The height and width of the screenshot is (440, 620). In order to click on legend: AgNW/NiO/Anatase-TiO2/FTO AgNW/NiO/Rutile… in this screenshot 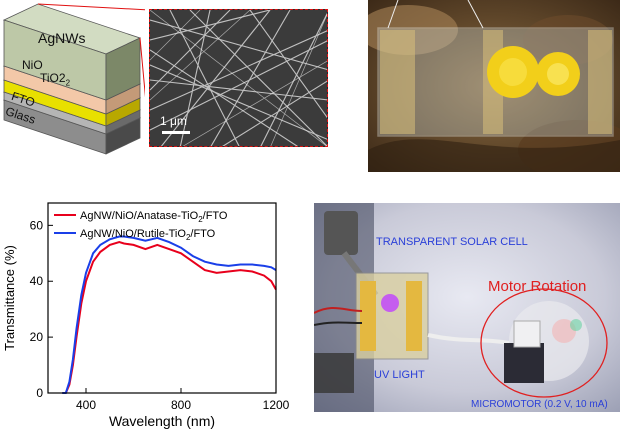, I will do `click(141, 226)`.